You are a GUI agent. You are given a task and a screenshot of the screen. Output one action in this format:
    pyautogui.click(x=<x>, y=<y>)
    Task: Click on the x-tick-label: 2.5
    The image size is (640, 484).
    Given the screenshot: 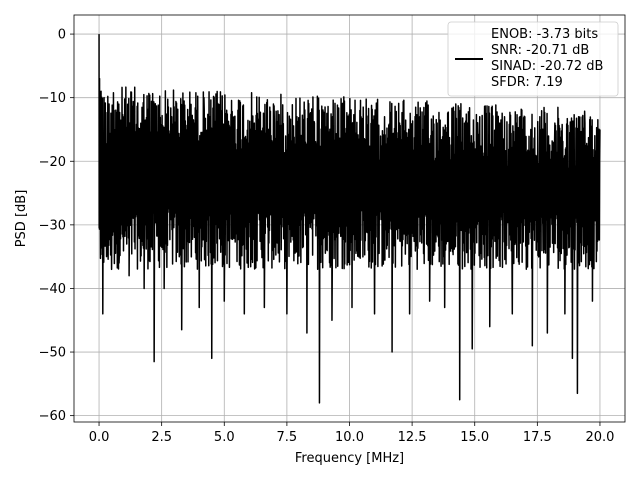 What is the action you would take?
    pyautogui.click(x=161, y=437)
    